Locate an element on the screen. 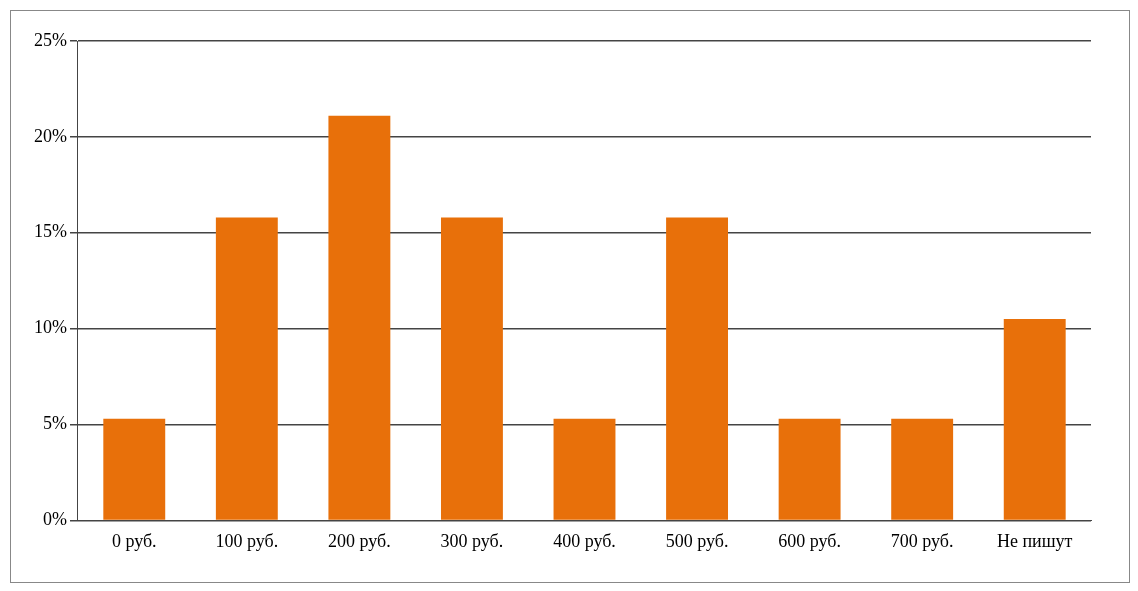  y-tick-label: 10% is located at coordinates (50, 327).